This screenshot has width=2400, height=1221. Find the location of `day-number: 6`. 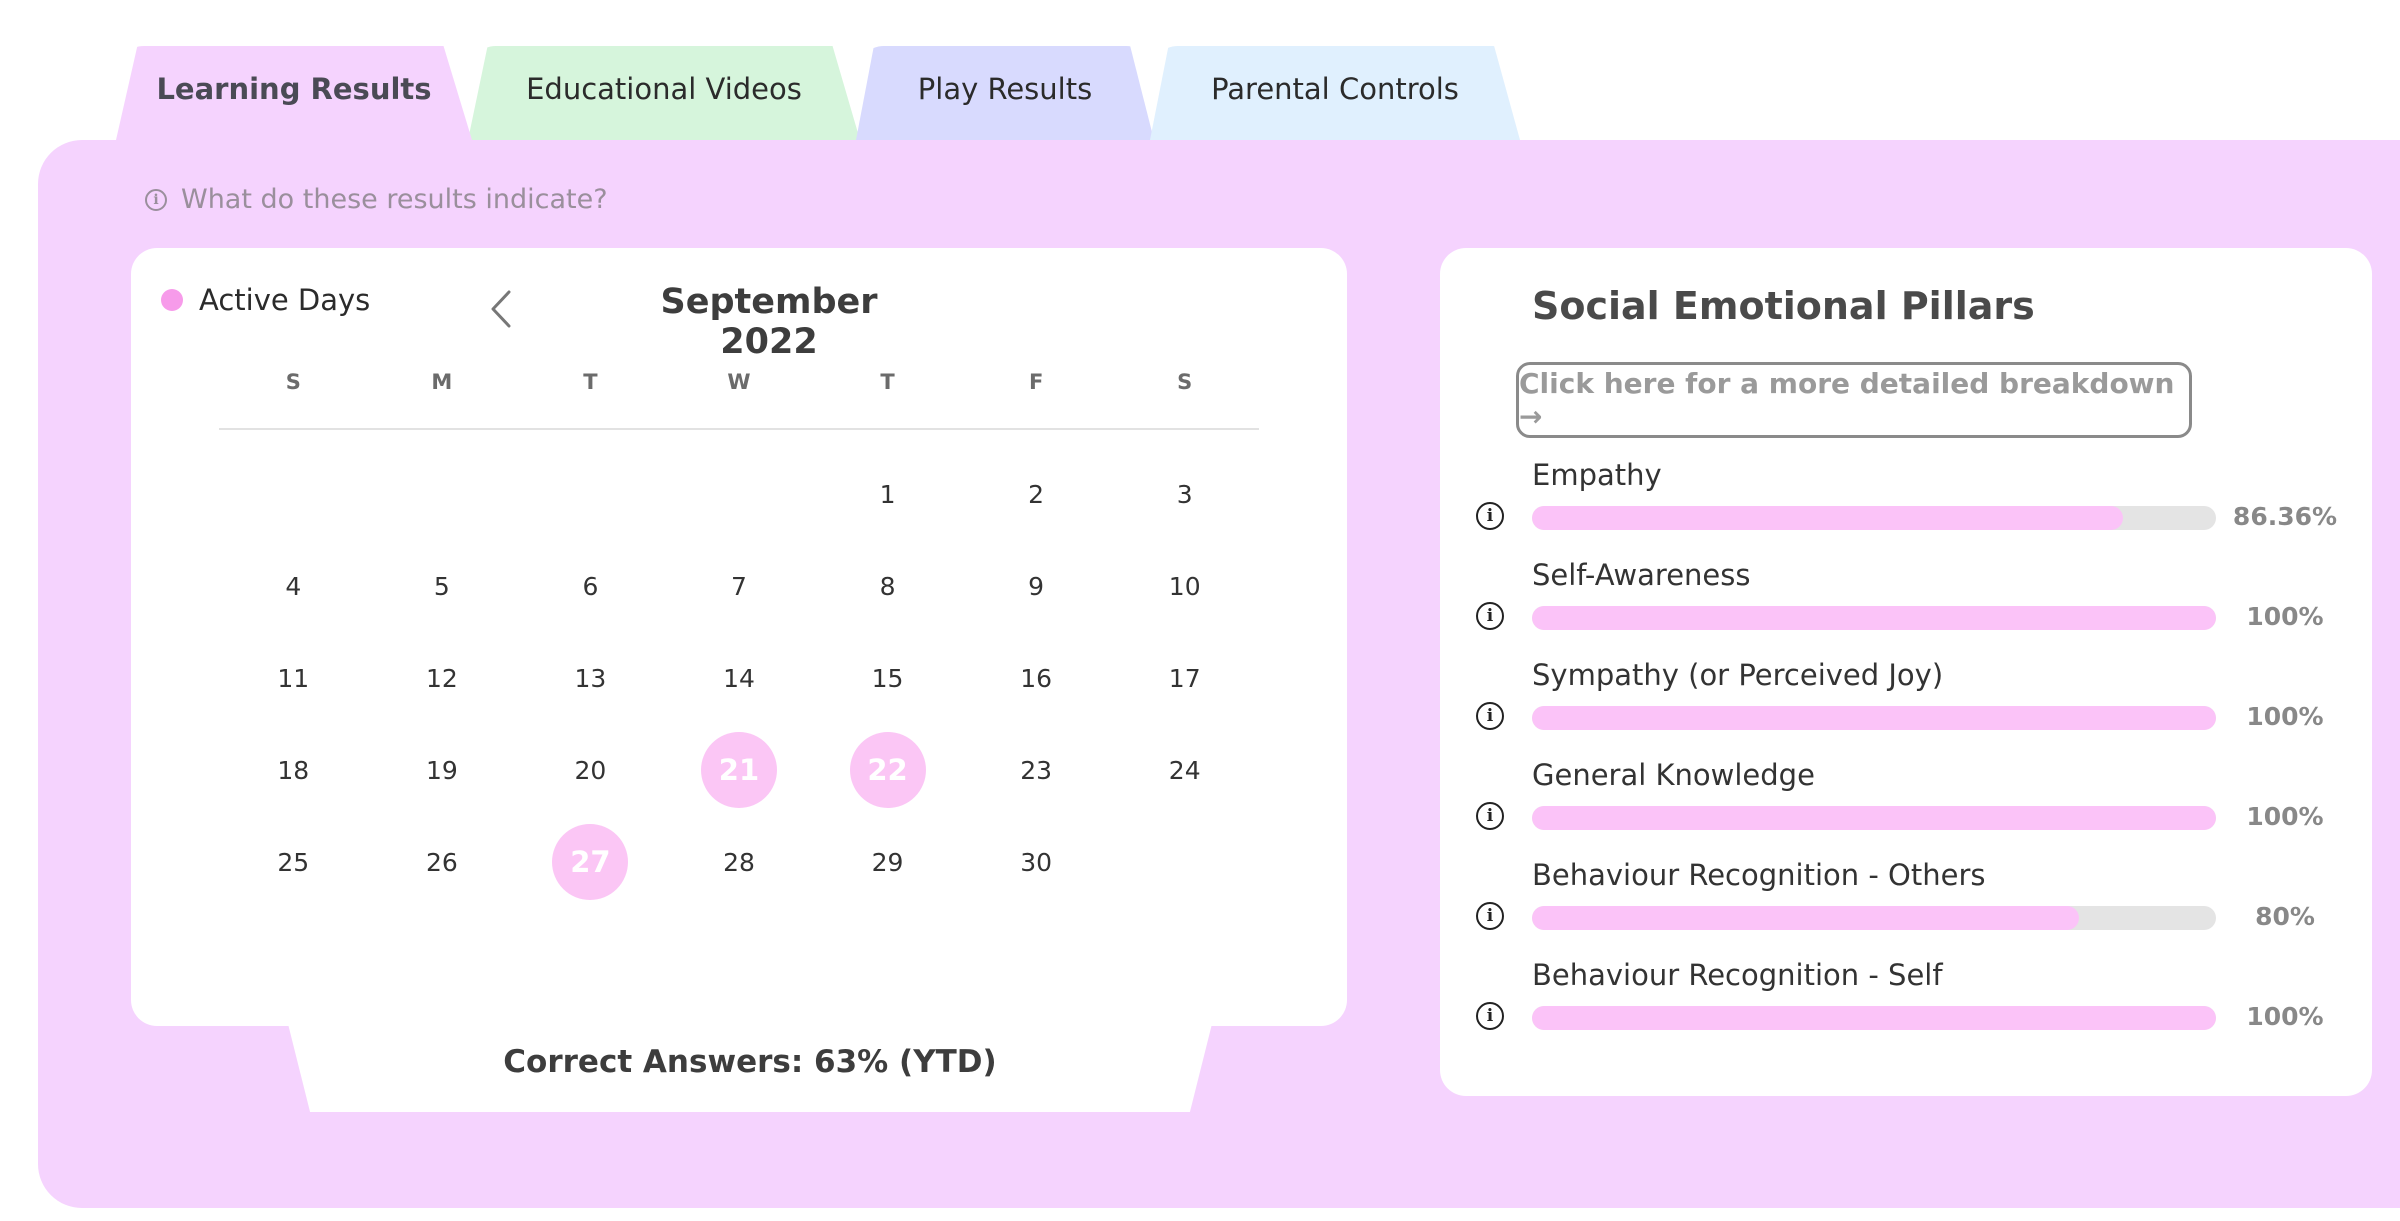

day-number: 6 is located at coordinates (590, 586).